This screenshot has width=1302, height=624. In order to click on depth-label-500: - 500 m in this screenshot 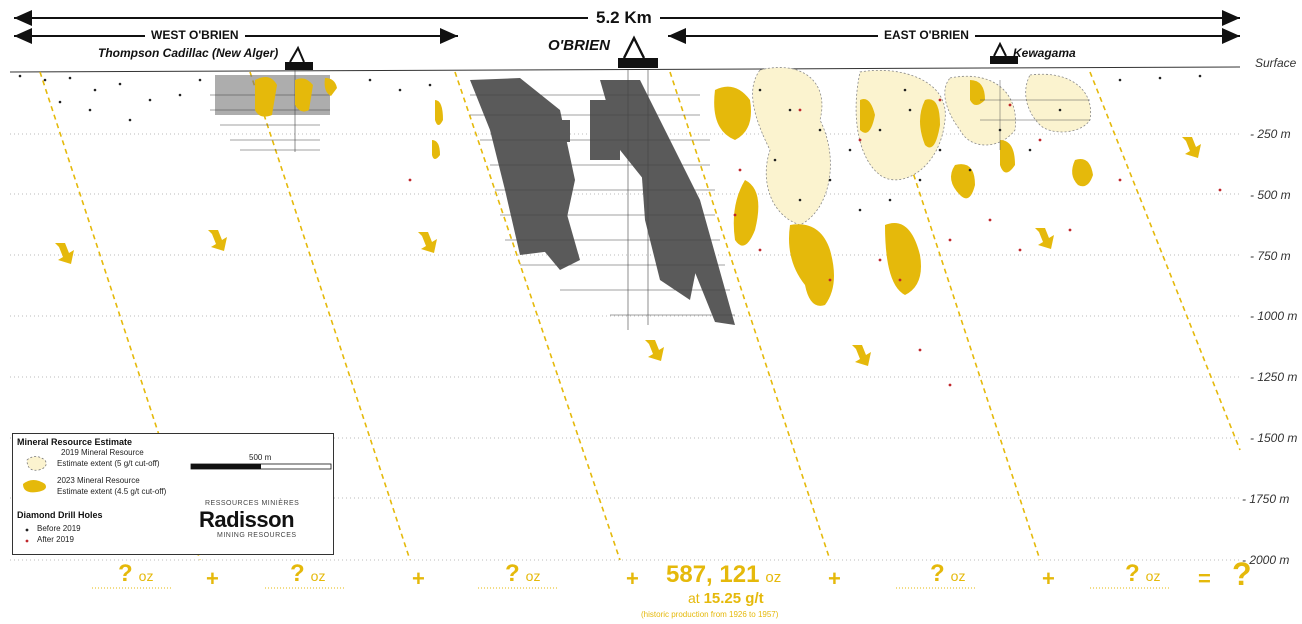, I will do `click(1270, 195)`.